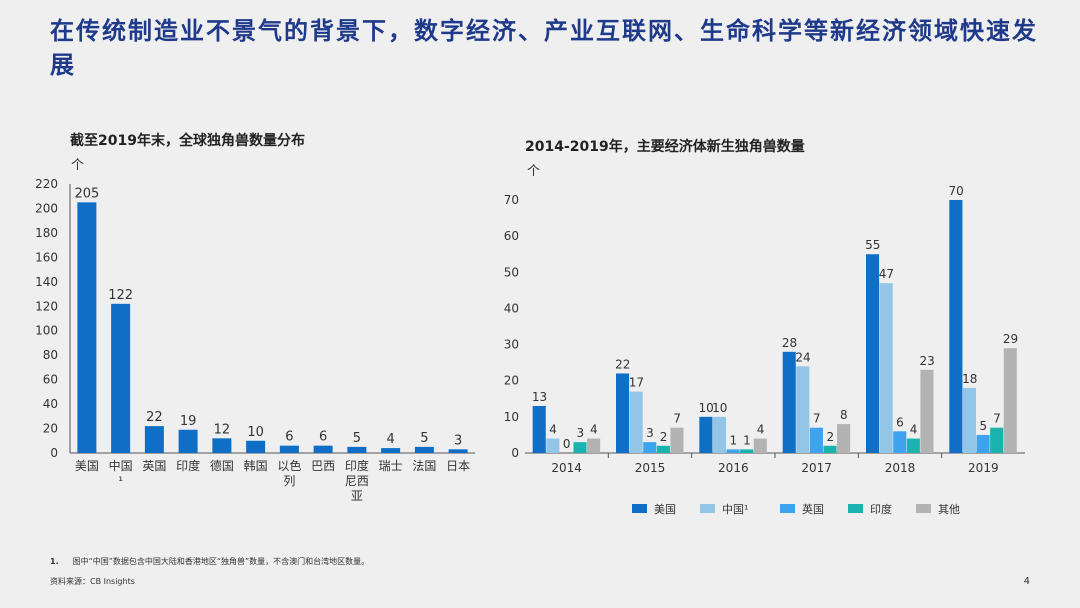 This screenshot has width=1080, height=608. Describe the element at coordinates (665, 509) in the screenshot. I see `legend-label: 美国` at that location.